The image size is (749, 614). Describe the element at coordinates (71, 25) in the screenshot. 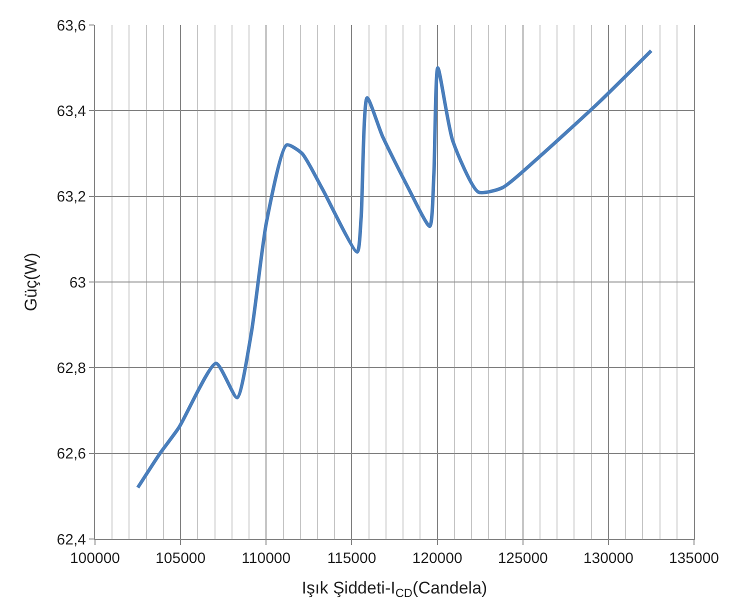

I see `y-tick-label: 63,6` at that location.